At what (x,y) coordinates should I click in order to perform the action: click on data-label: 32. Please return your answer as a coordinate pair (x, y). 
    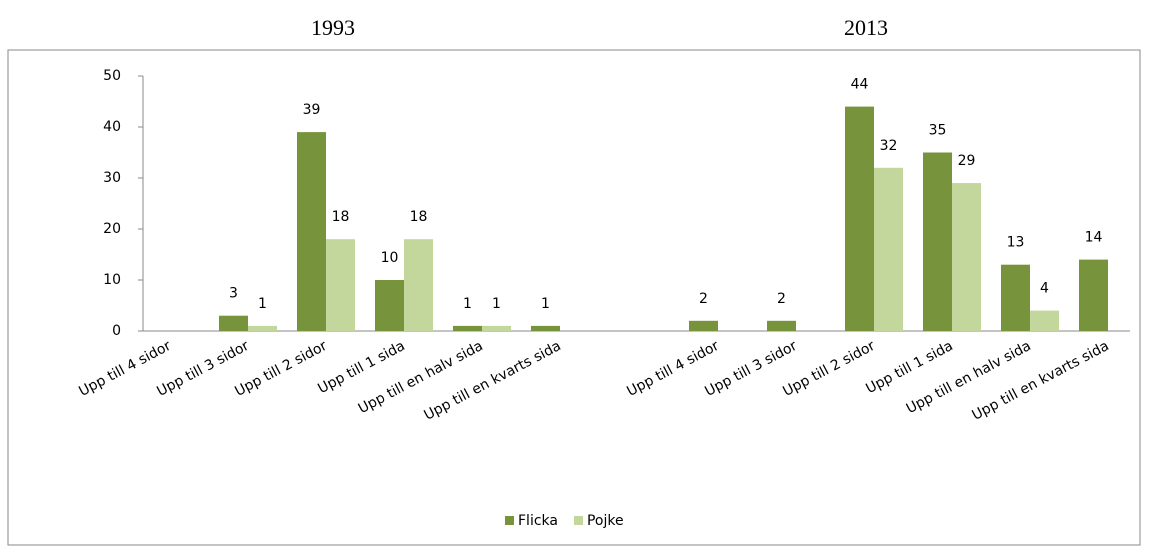
    Looking at the image, I should click on (889, 146).